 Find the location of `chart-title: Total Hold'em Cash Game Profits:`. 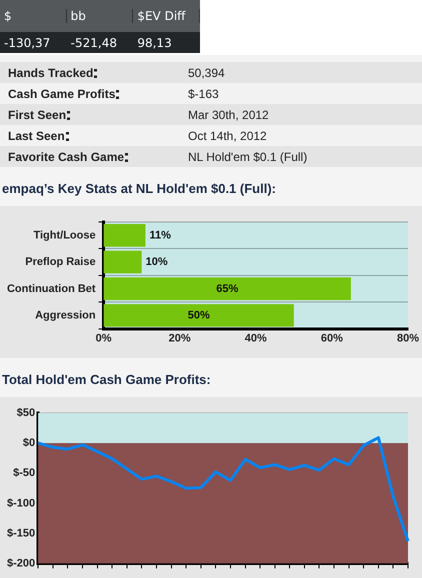

chart-title: Total Hold'em Cash Game Profits: is located at coordinates (211, 377).